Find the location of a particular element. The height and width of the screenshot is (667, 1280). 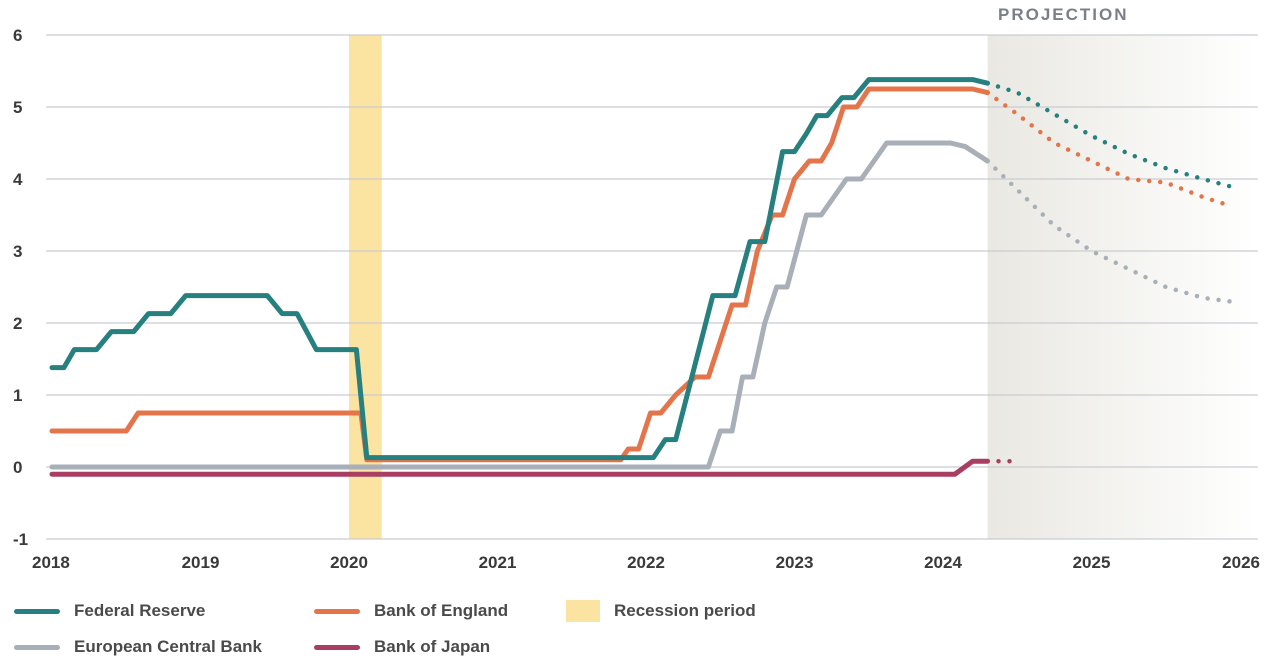

legend-item-european-central-bank: European Central Bank is located at coordinates (138, 647).